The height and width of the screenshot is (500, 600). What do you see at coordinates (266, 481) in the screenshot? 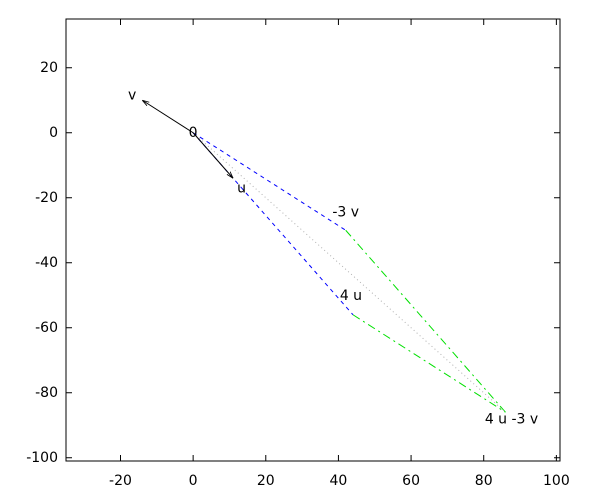
I see `x-tick-label: 20` at bounding box center [266, 481].